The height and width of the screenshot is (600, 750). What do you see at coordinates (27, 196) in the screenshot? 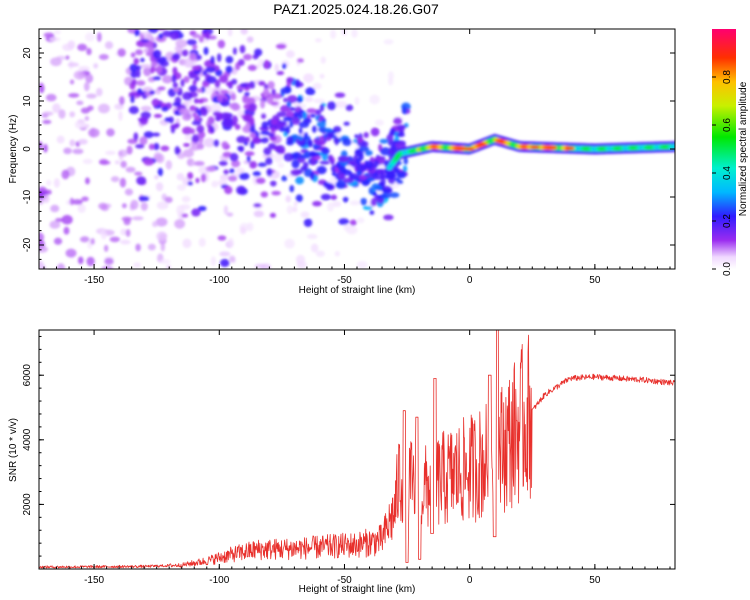
I see `top-ytick-label: -10` at bounding box center [27, 196].